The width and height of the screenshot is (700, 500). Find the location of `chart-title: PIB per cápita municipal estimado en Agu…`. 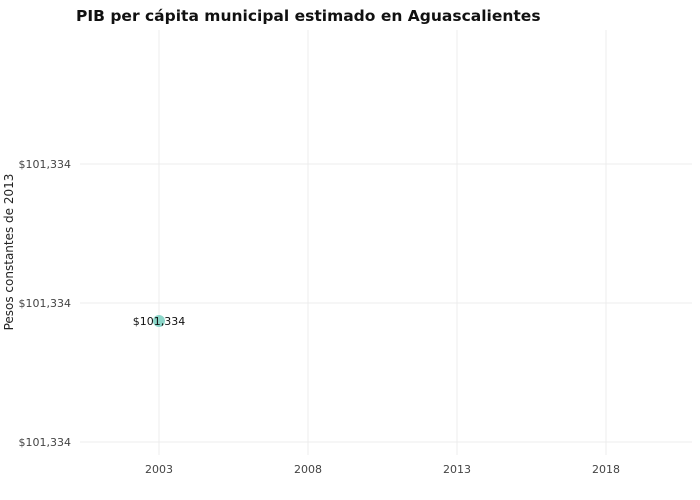

chart-title: PIB per cápita municipal estimado en Agu… is located at coordinates (308, 16).